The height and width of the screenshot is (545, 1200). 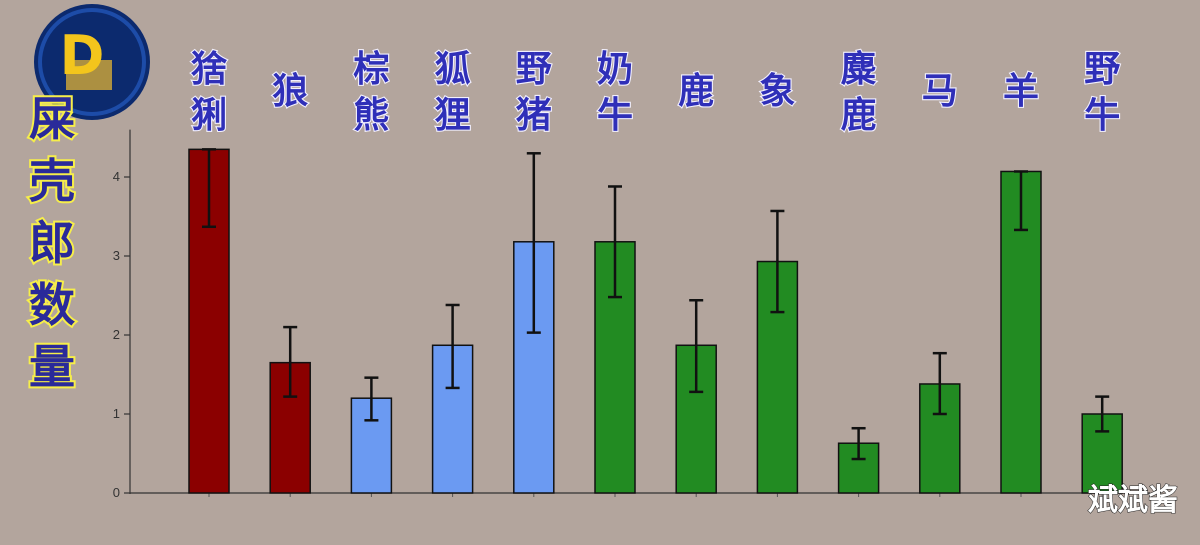 What do you see at coordinates (453, 115) in the screenshot?
I see `category-label-char: 狸` at bounding box center [453, 115].